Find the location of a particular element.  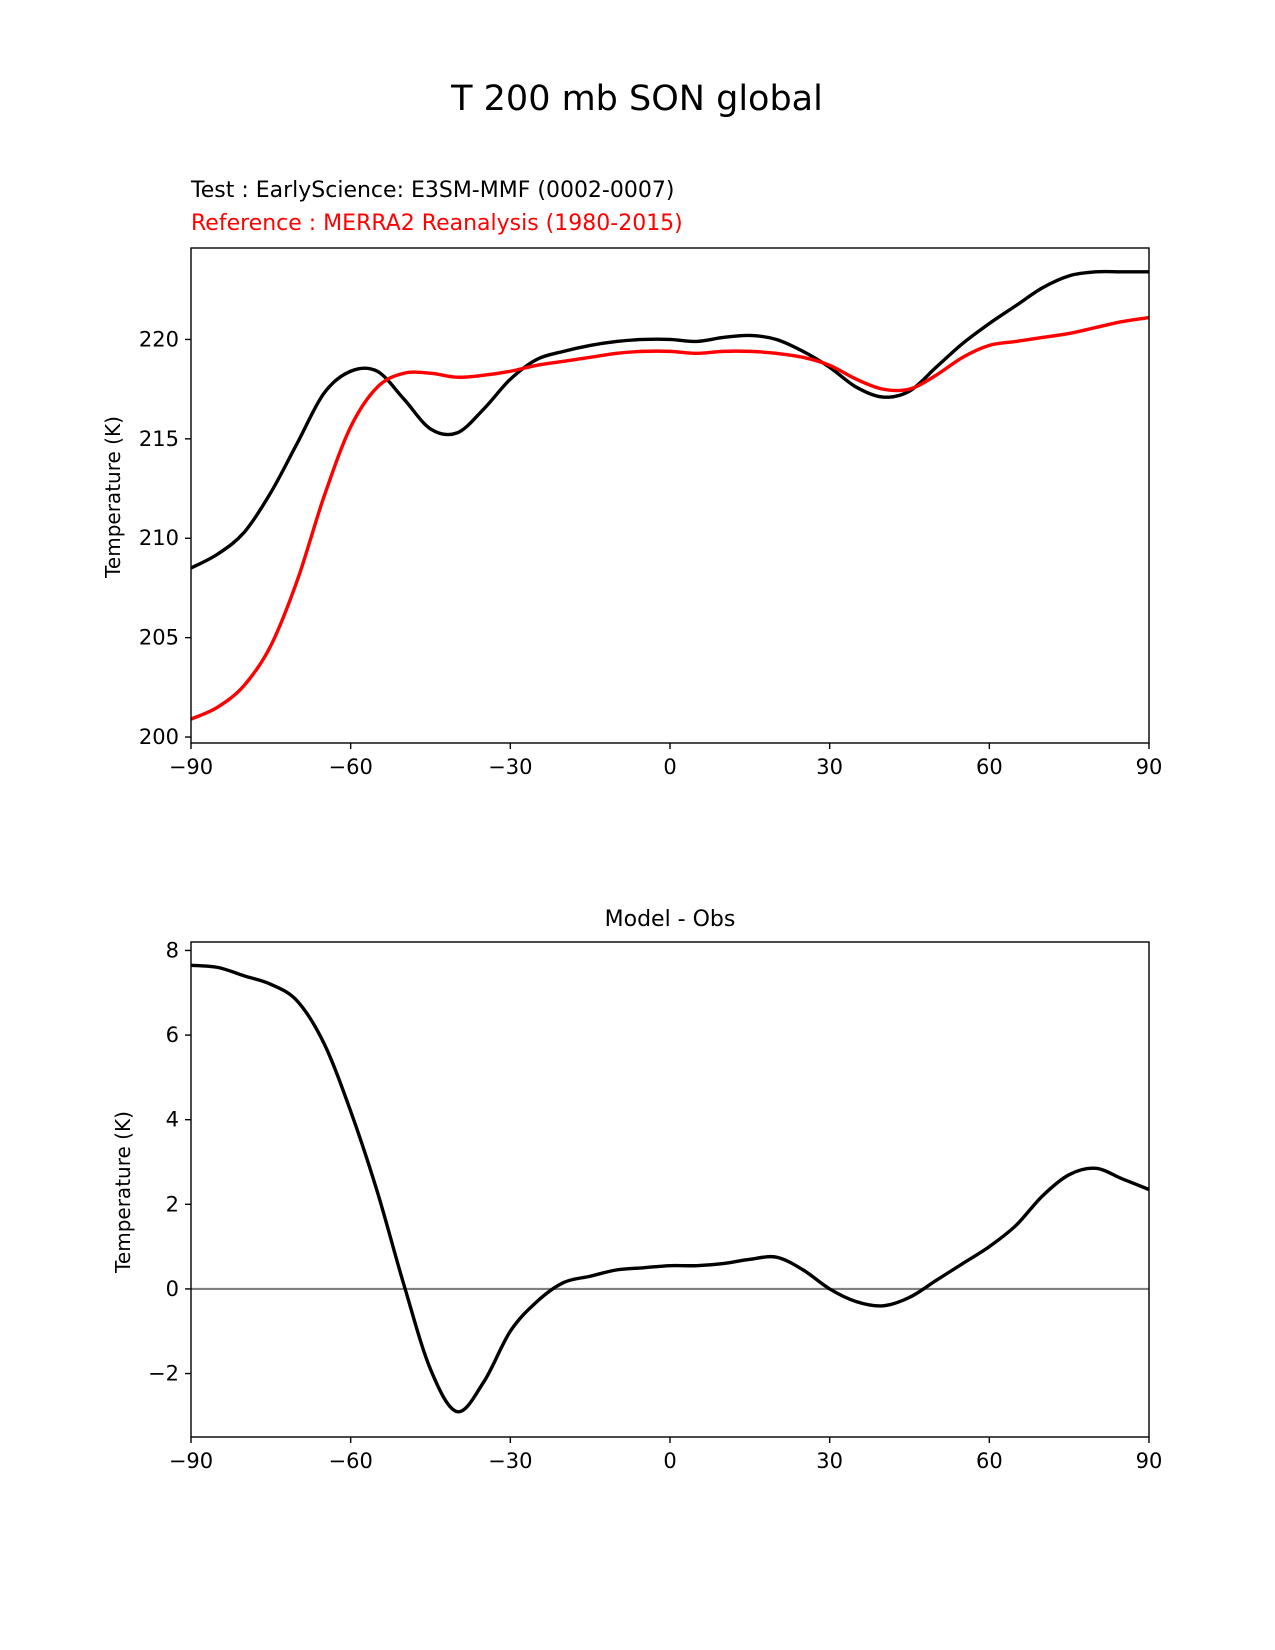

y-tick-label: 200 is located at coordinates (159, 737).